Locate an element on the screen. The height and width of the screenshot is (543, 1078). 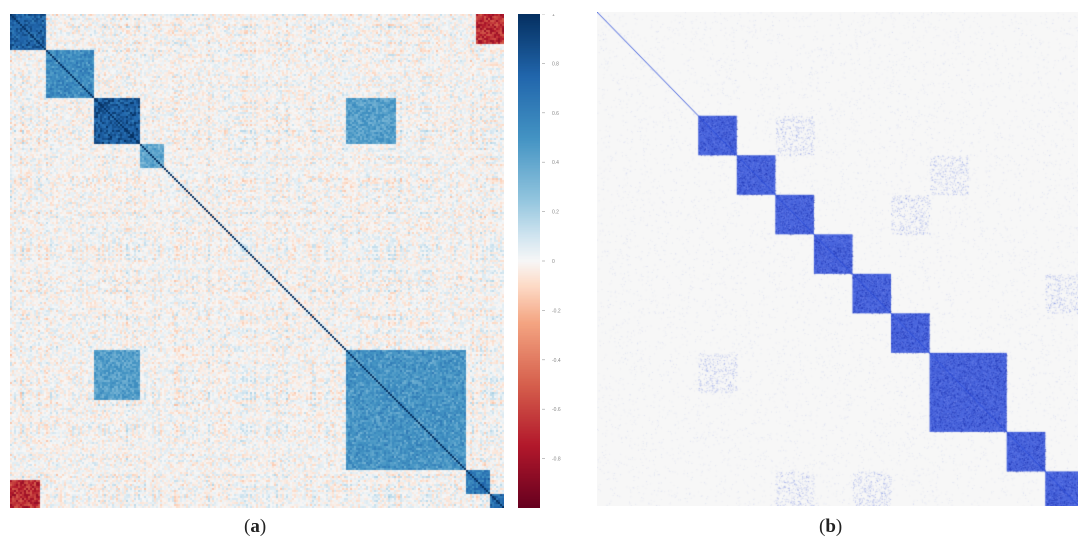
colorbar-tick-label: 0 is located at coordinates (553, 262).